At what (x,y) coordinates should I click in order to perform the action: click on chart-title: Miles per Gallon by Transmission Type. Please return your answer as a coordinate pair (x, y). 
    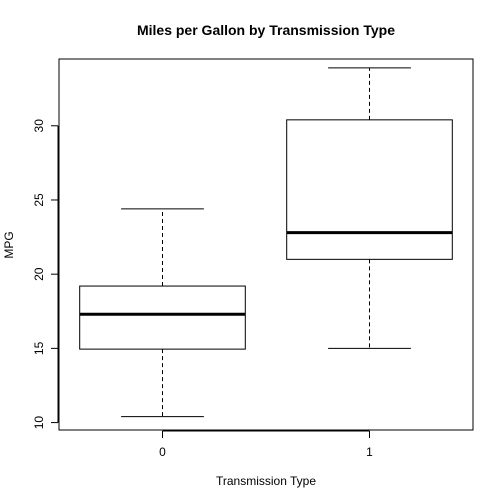
    Looking at the image, I should click on (266, 30).